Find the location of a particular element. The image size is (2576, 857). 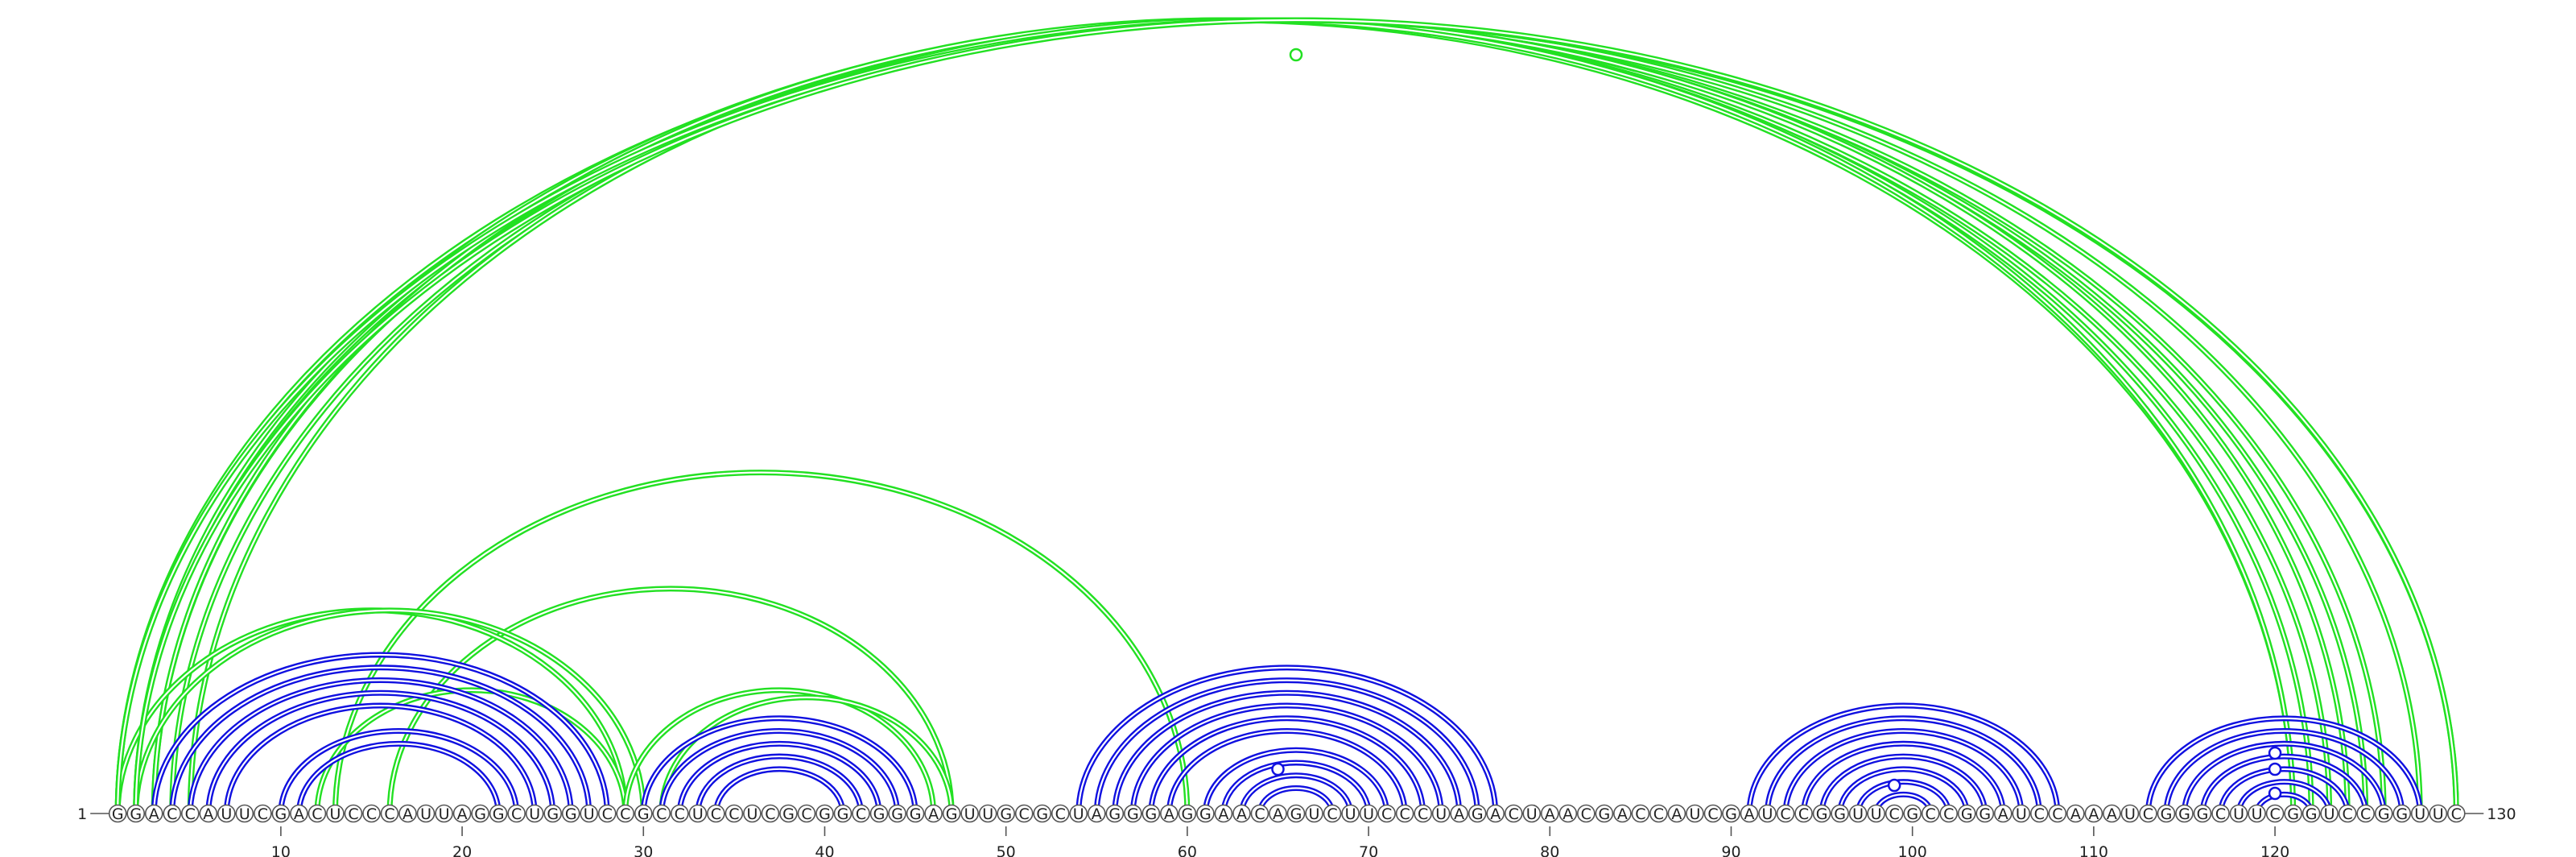

nucleotide-117: C is located at coordinates (2220, 813).